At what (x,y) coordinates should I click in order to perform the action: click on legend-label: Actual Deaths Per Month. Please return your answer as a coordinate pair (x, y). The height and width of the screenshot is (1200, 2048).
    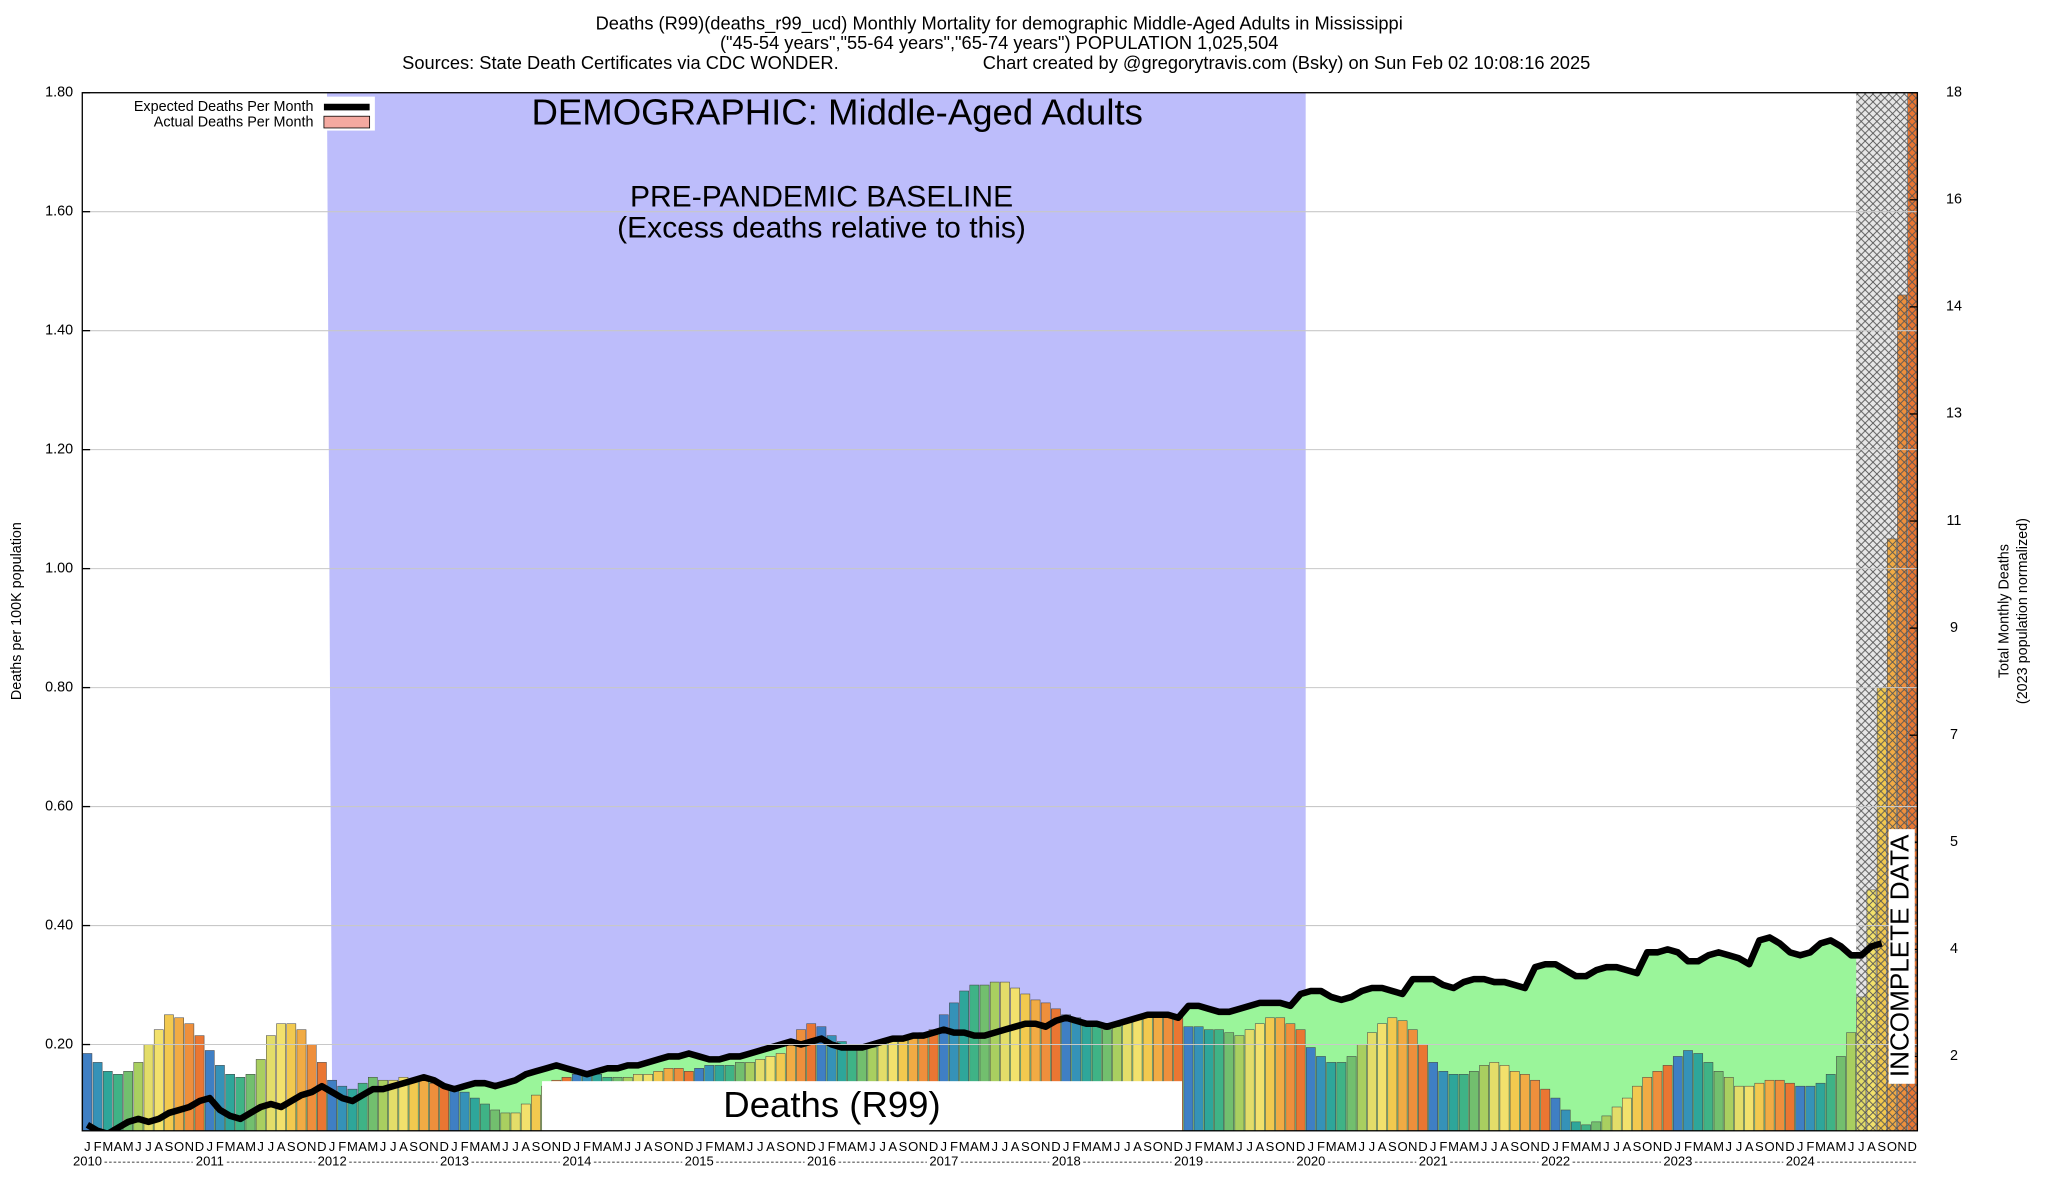
    Looking at the image, I should click on (234, 123).